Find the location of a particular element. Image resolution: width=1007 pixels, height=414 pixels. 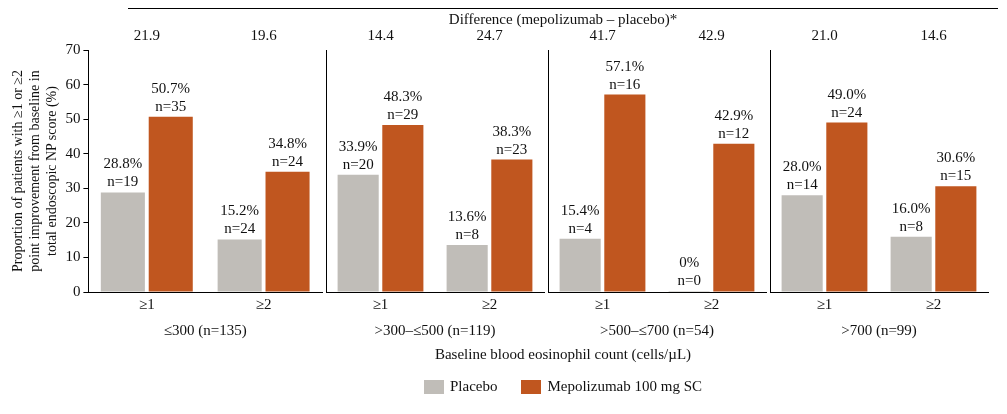

text: 21.9 is located at coordinates (146, 35).